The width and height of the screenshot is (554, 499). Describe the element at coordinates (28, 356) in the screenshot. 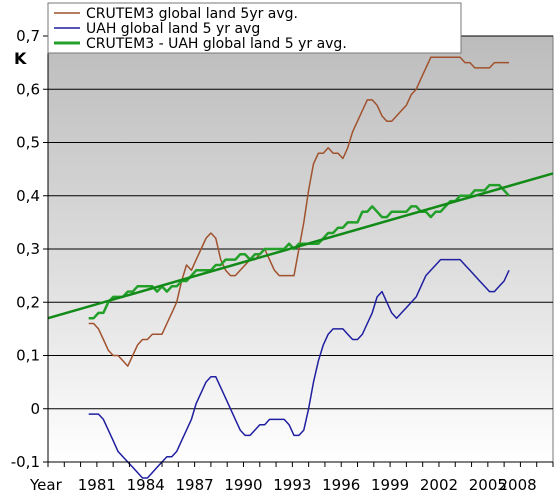

I see `y-tick-label: 0,1` at that location.